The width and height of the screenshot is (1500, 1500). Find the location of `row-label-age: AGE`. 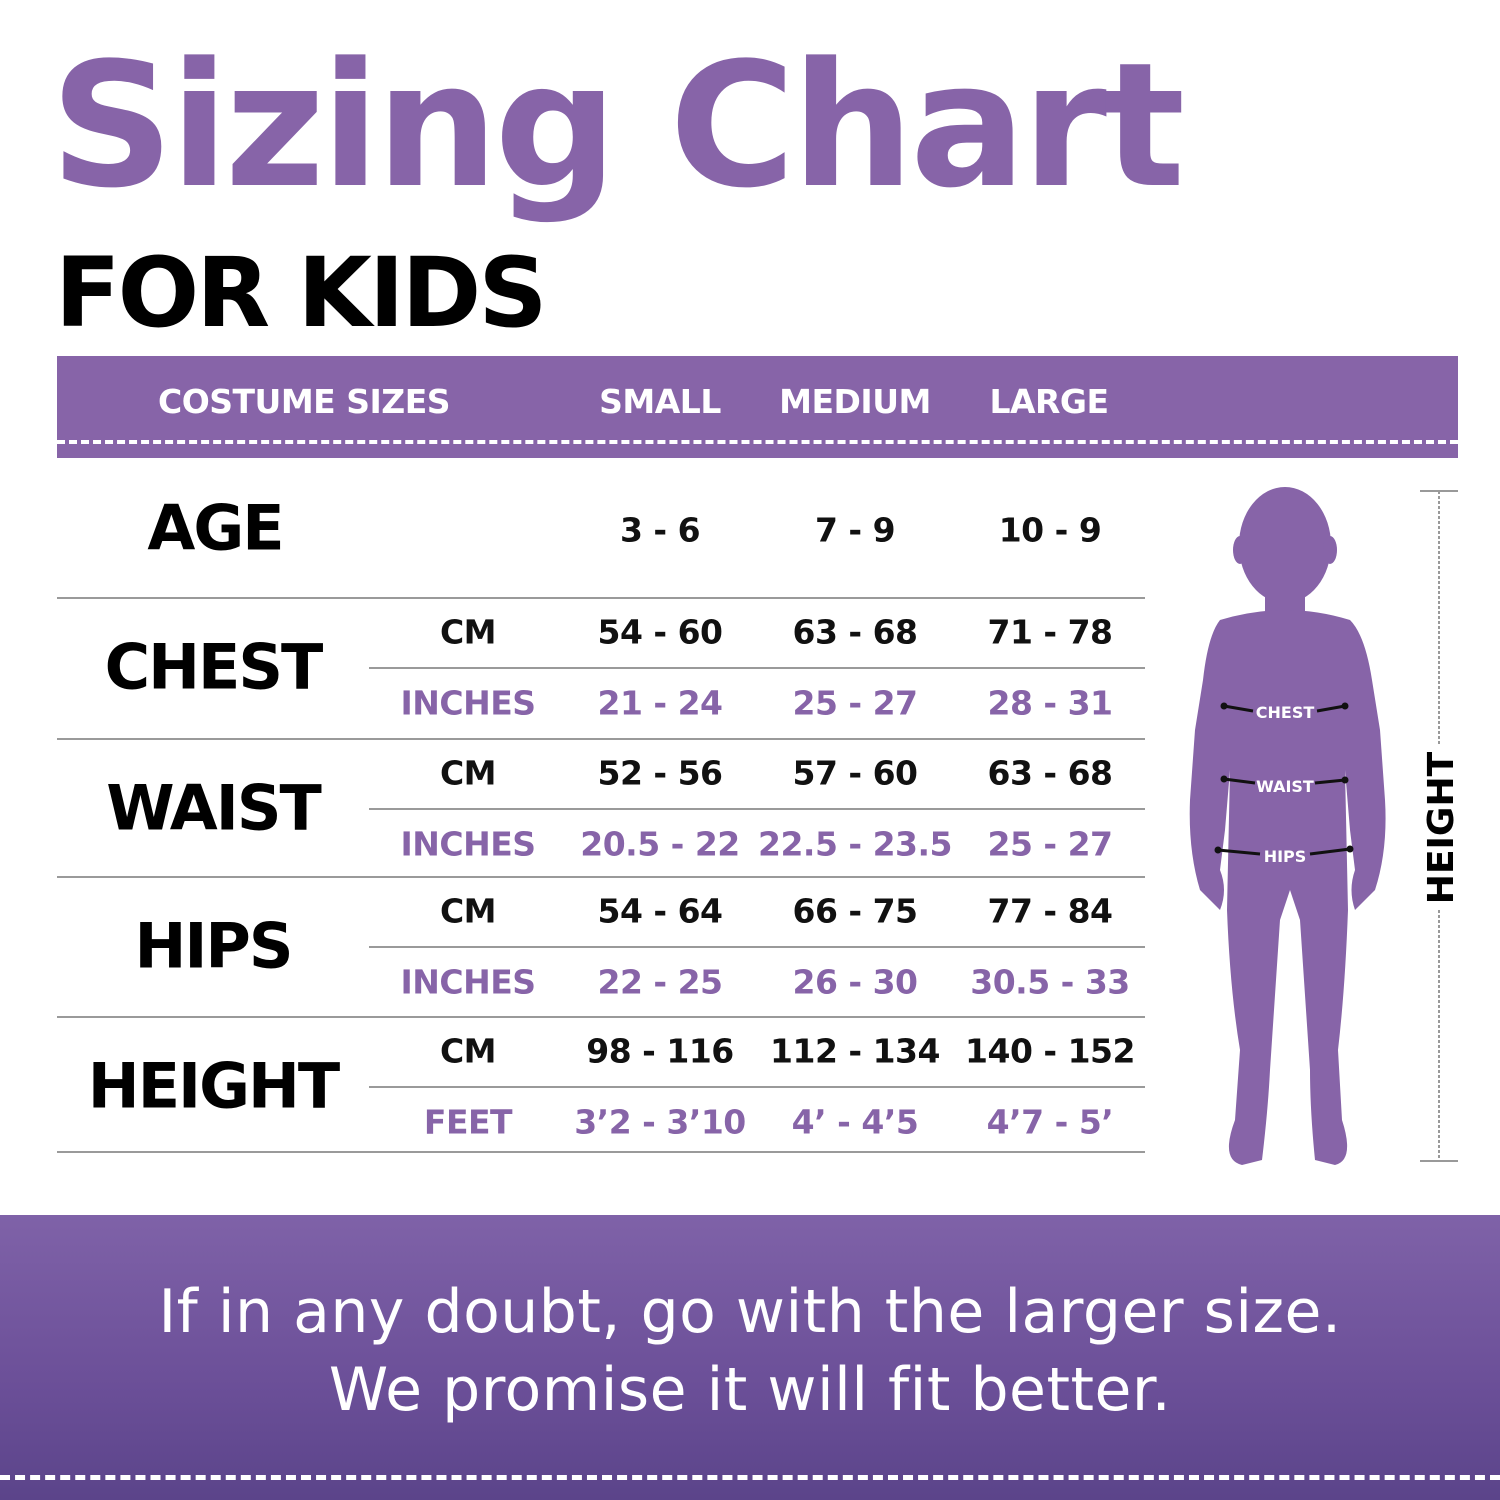

row-label-age: AGE is located at coordinates (215, 528).